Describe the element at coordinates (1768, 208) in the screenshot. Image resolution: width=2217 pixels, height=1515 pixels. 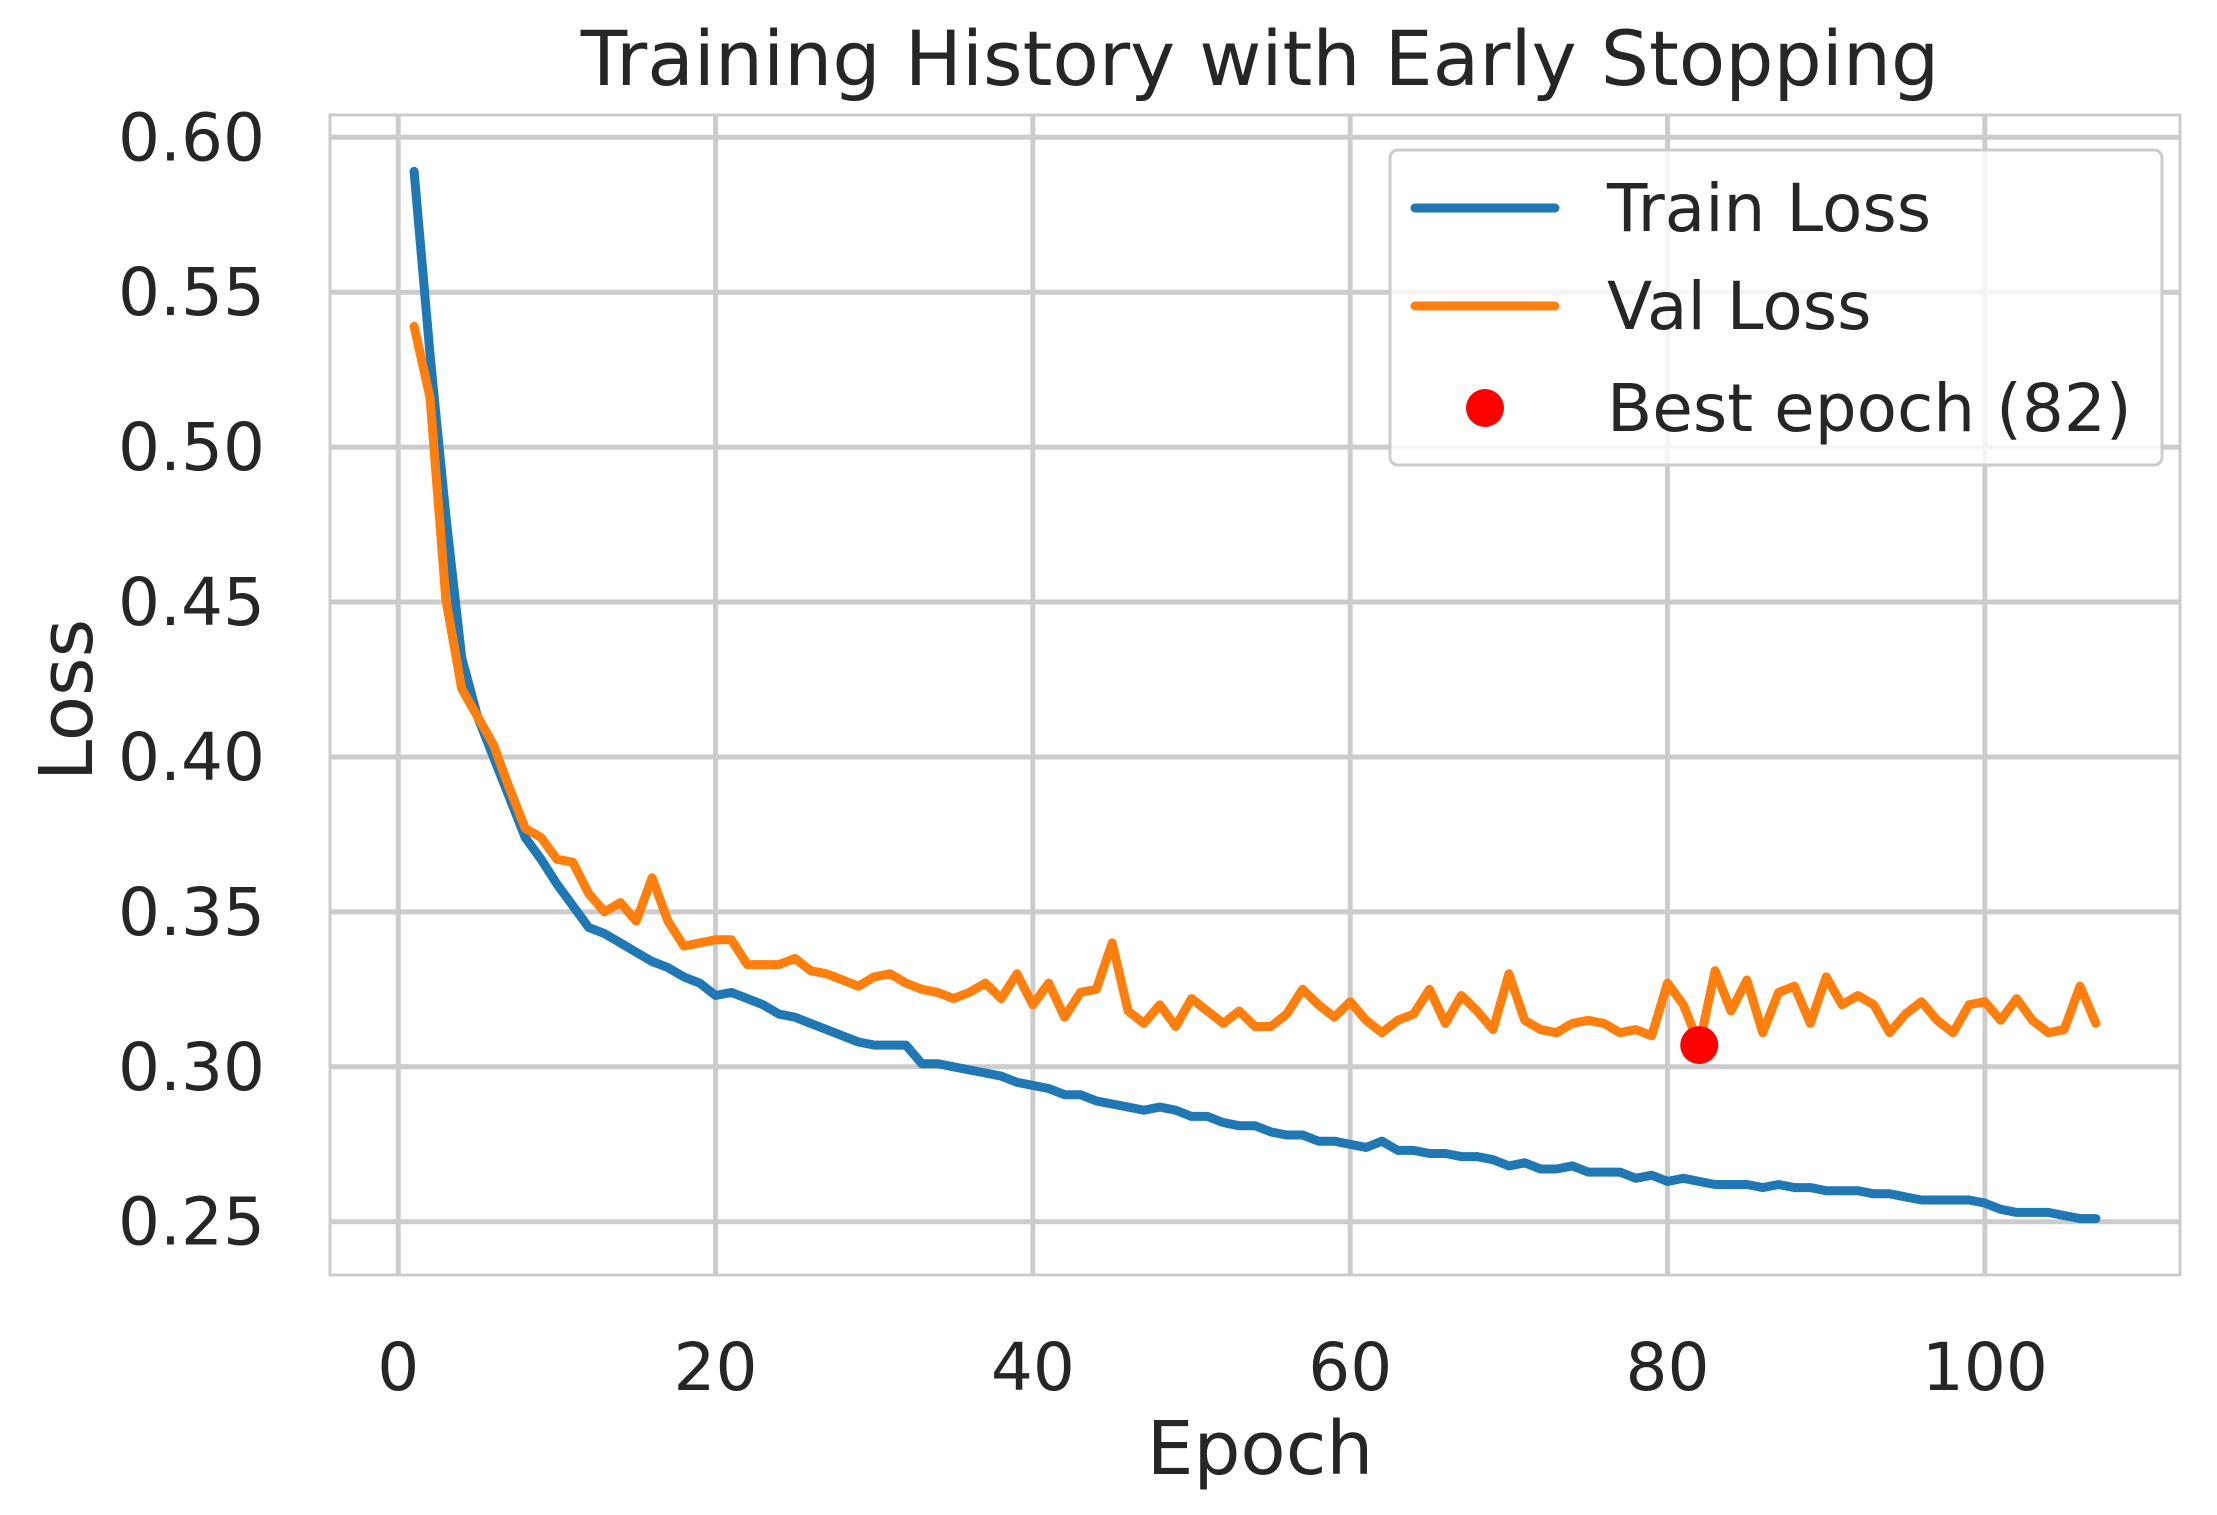
I see `legend-train-loss-label: Train Loss` at that location.